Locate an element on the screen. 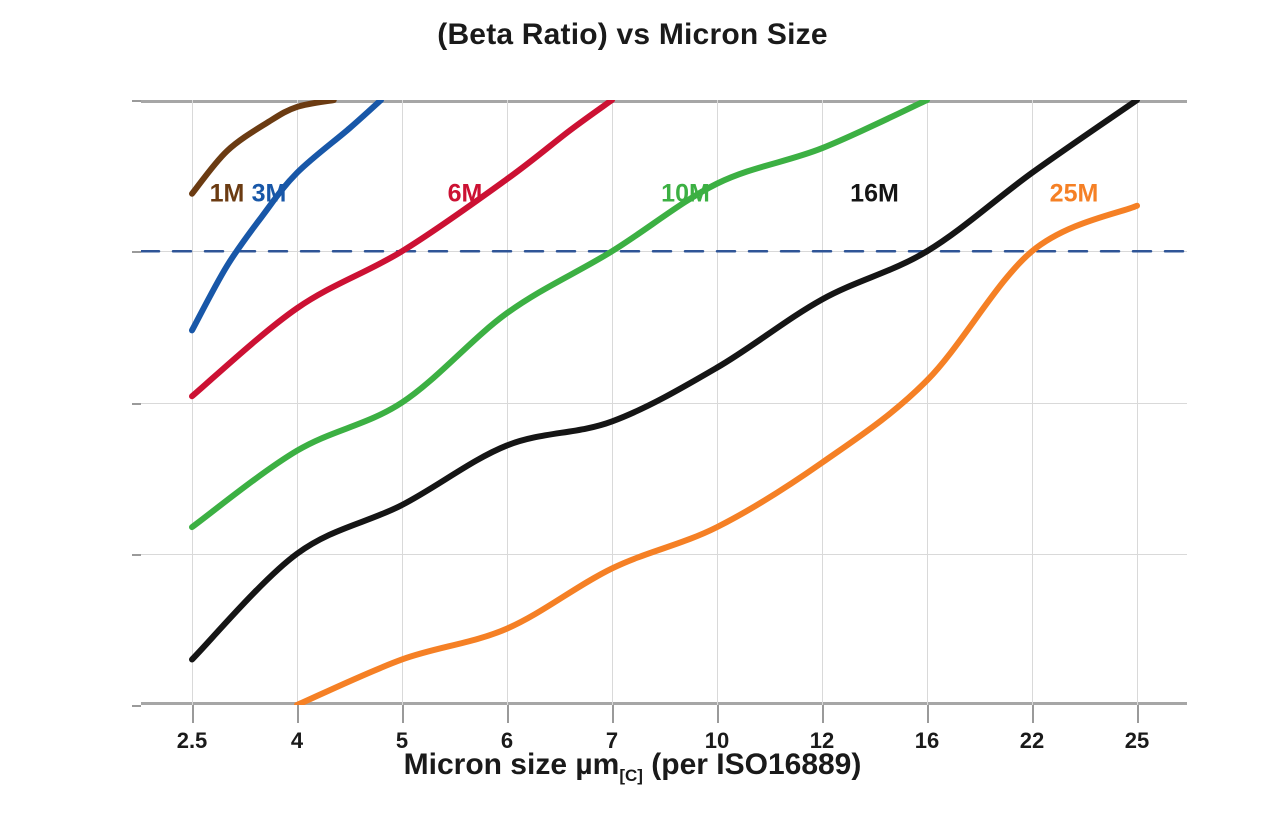 This screenshot has width=1265, height=836. x-tick-label: 5 is located at coordinates (402, 740).